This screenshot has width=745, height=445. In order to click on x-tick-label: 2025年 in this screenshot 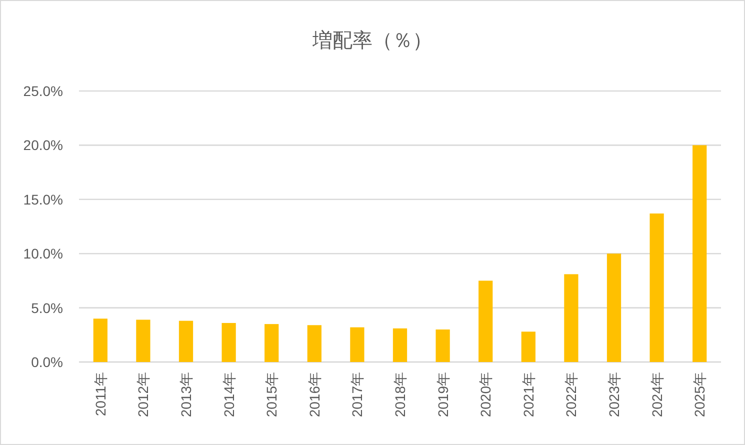, I will do `click(700, 395)`.